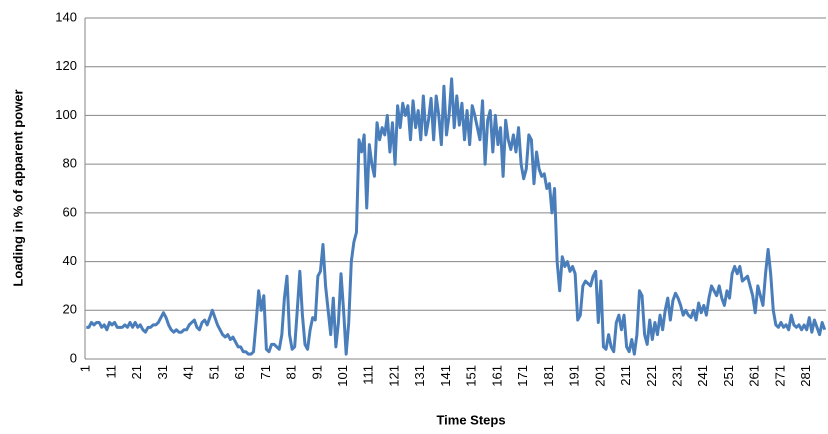  What do you see at coordinates (213, 372) in the screenshot?
I see `x-tick-label: 51` at bounding box center [213, 372].